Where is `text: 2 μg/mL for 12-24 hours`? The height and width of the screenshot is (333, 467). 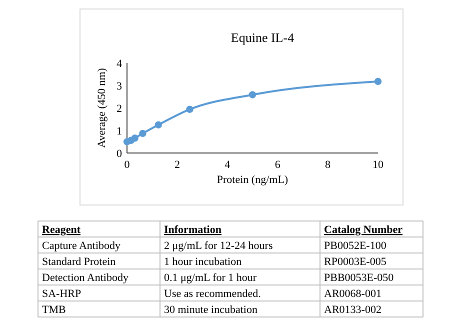 text: 2 μg/mL for 12-24 hours is located at coordinates (218, 246).